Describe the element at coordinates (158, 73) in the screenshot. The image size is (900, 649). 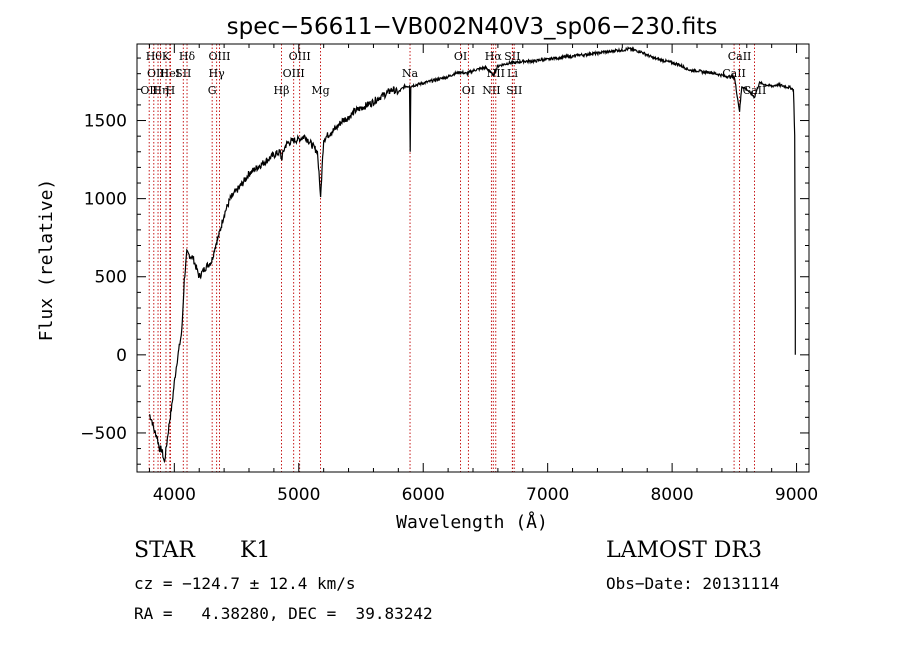
I see `line-label-2: OIII` at that location.